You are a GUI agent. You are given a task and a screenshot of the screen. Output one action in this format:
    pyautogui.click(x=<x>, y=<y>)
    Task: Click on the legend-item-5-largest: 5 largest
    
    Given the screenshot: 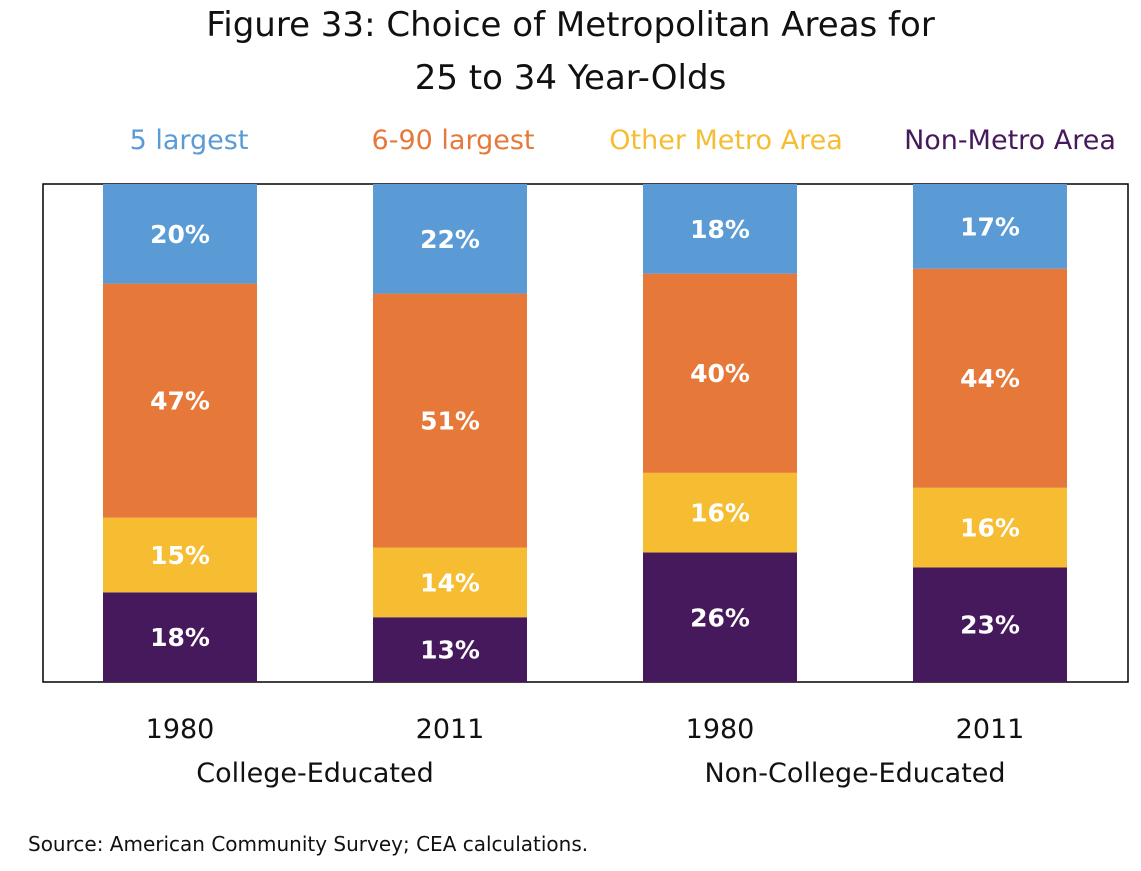 What is the action you would take?
    pyautogui.click(x=189, y=140)
    